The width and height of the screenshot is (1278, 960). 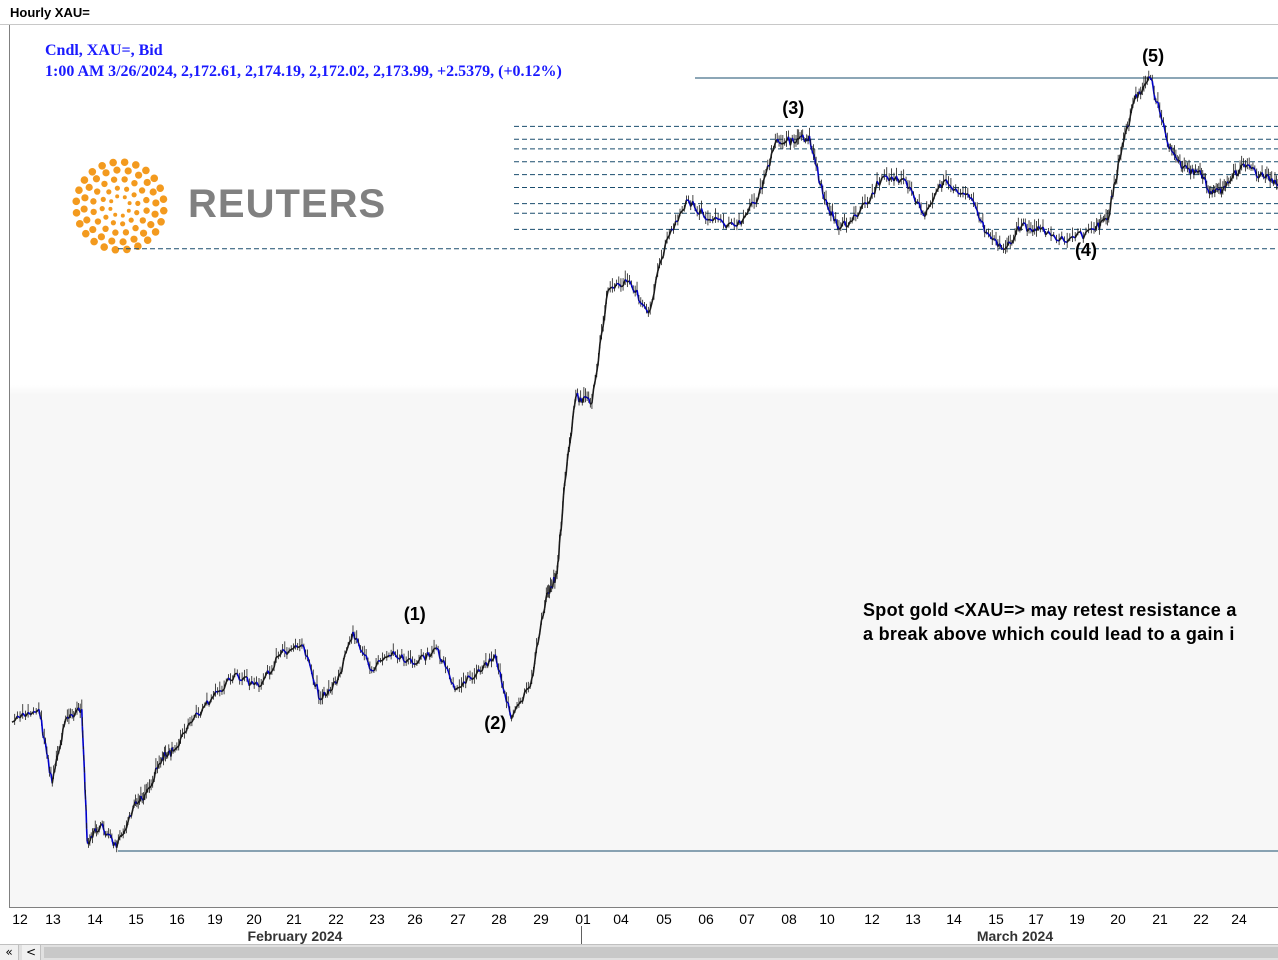 What do you see at coordinates (789, 919) in the screenshot?
I see `x-tick-label: 08` at bounding box center [789, 919].